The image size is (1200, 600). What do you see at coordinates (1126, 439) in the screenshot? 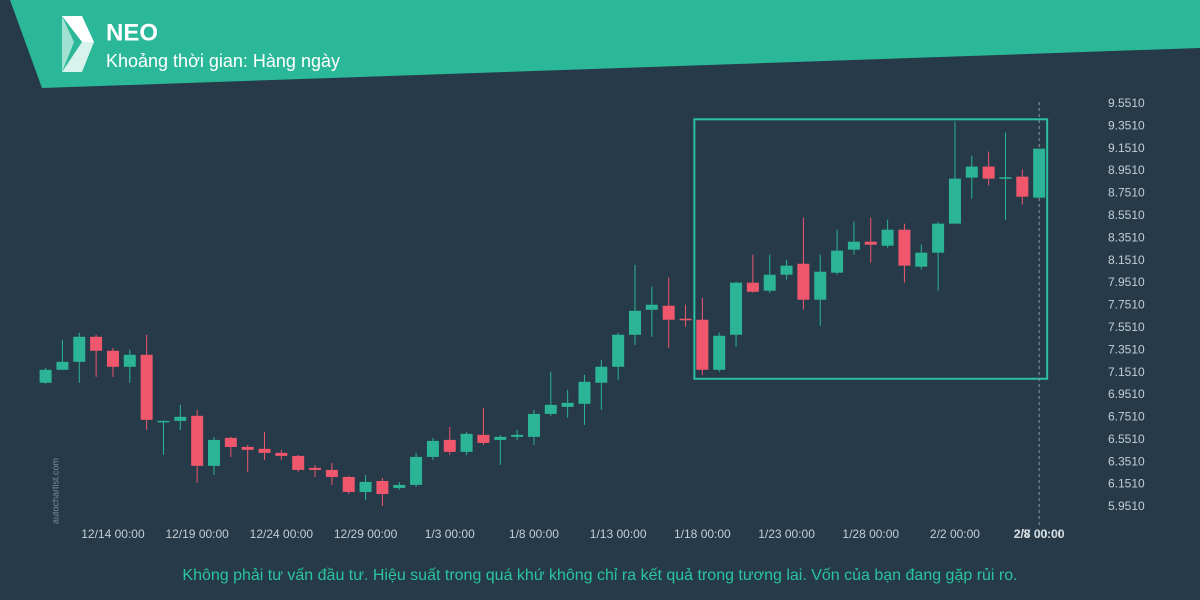
I see `y-tick-label: 6.5510` at bounding box center [1126, 439].